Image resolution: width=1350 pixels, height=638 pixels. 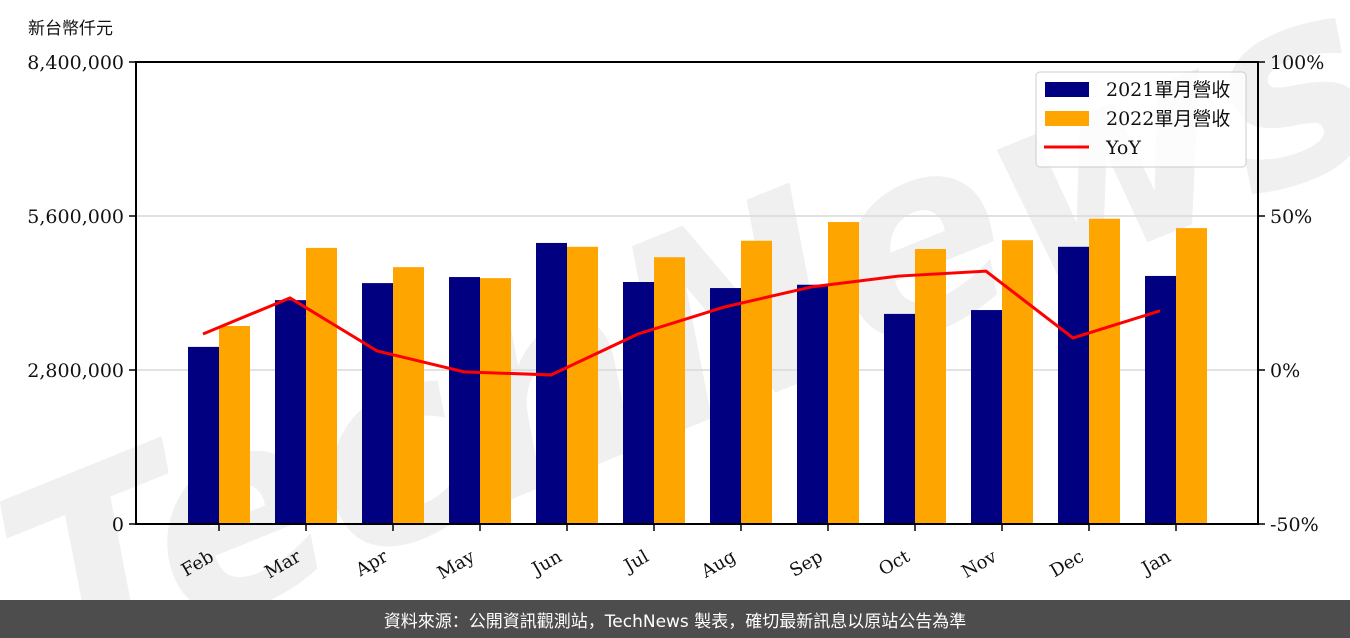 I want to click on legend-label: 2021單月營收, so click(x=1168, y=90).